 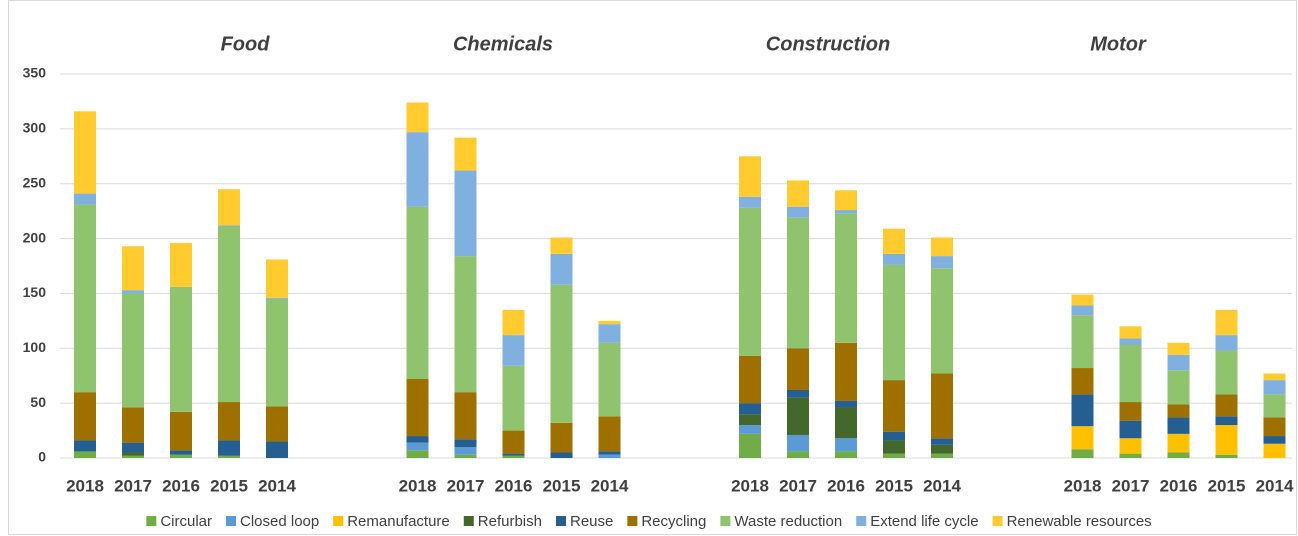 I want to click on legend-label: Closed loop, so click(x=279, y=521).